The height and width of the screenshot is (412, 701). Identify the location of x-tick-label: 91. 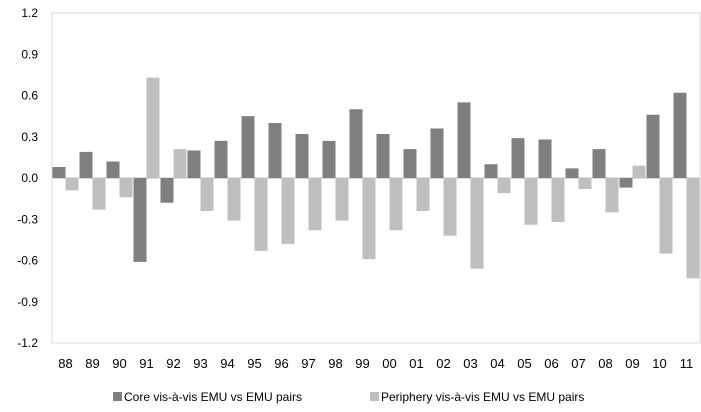
(146, 363).